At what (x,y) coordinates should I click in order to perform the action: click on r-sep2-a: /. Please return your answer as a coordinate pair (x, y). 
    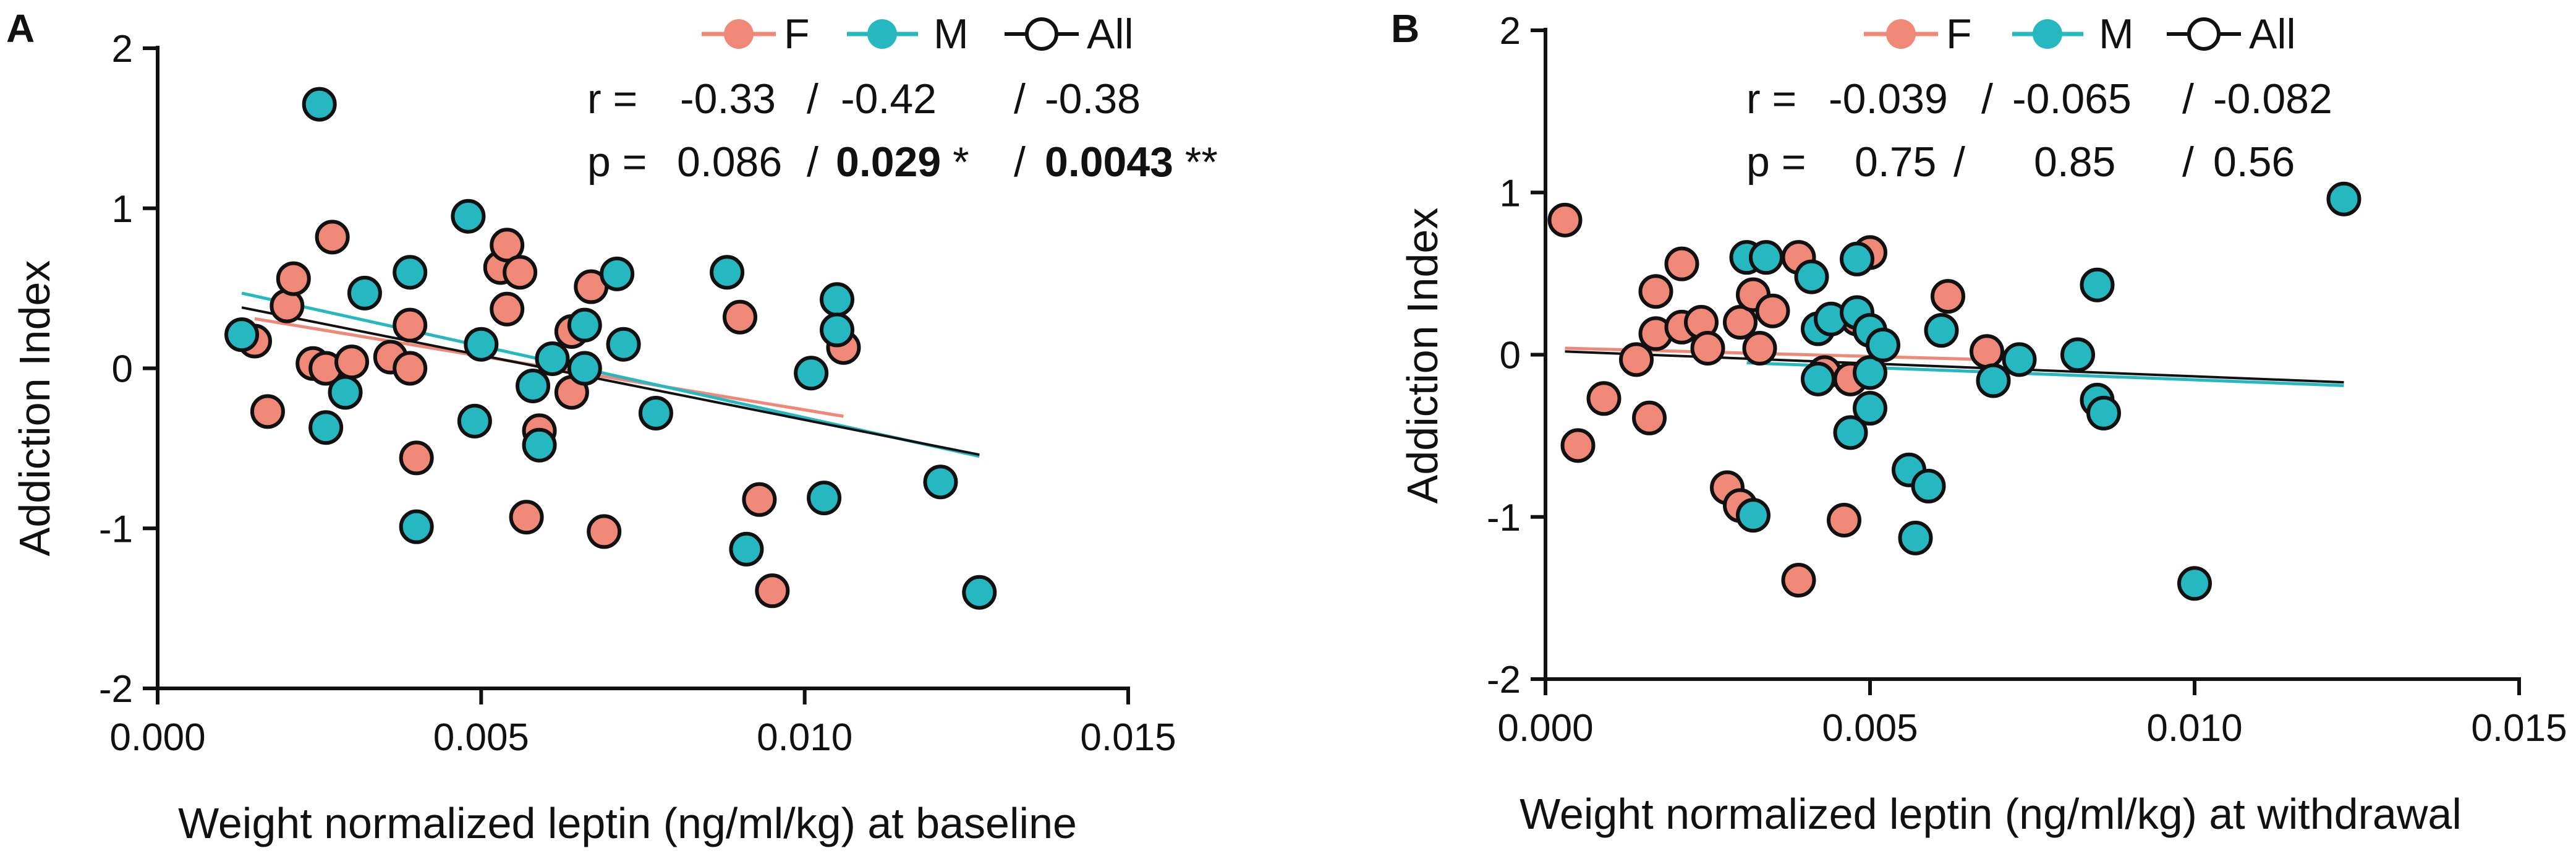
    Looking at the image, I should click on (1020, 98).